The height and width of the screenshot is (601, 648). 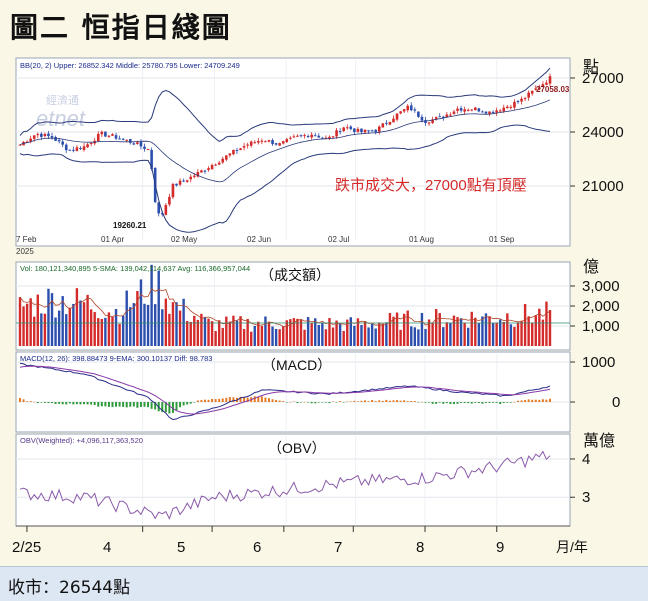 I want to click on year-label: 2025, so click(x=25, y=251).